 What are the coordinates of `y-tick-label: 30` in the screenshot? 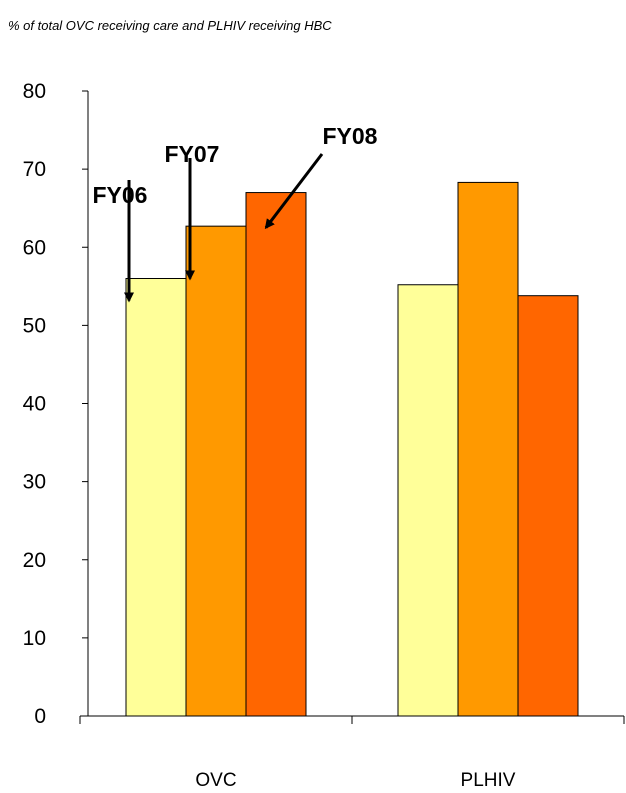 It's located at (34, 482).